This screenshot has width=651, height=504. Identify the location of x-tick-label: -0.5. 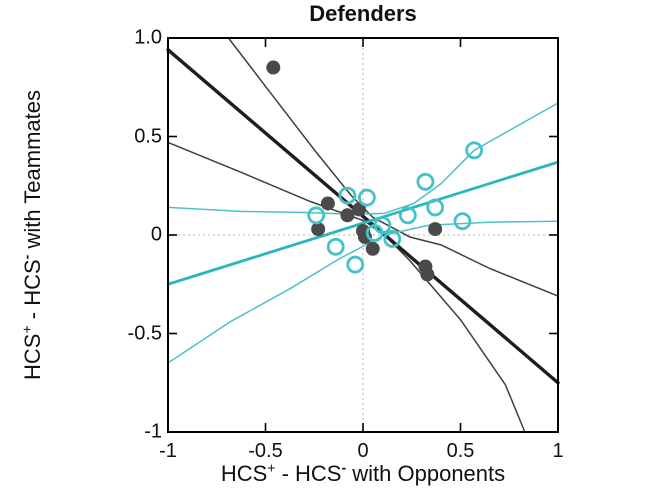
(265, 451).